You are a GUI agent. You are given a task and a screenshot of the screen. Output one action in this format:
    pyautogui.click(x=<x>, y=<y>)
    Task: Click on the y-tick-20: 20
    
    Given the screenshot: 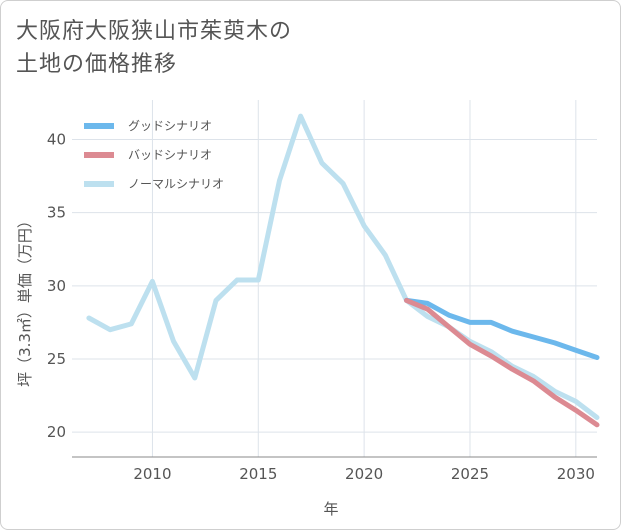 What is the action you would take?
    pyautogui.click(x=56, y=432)
    